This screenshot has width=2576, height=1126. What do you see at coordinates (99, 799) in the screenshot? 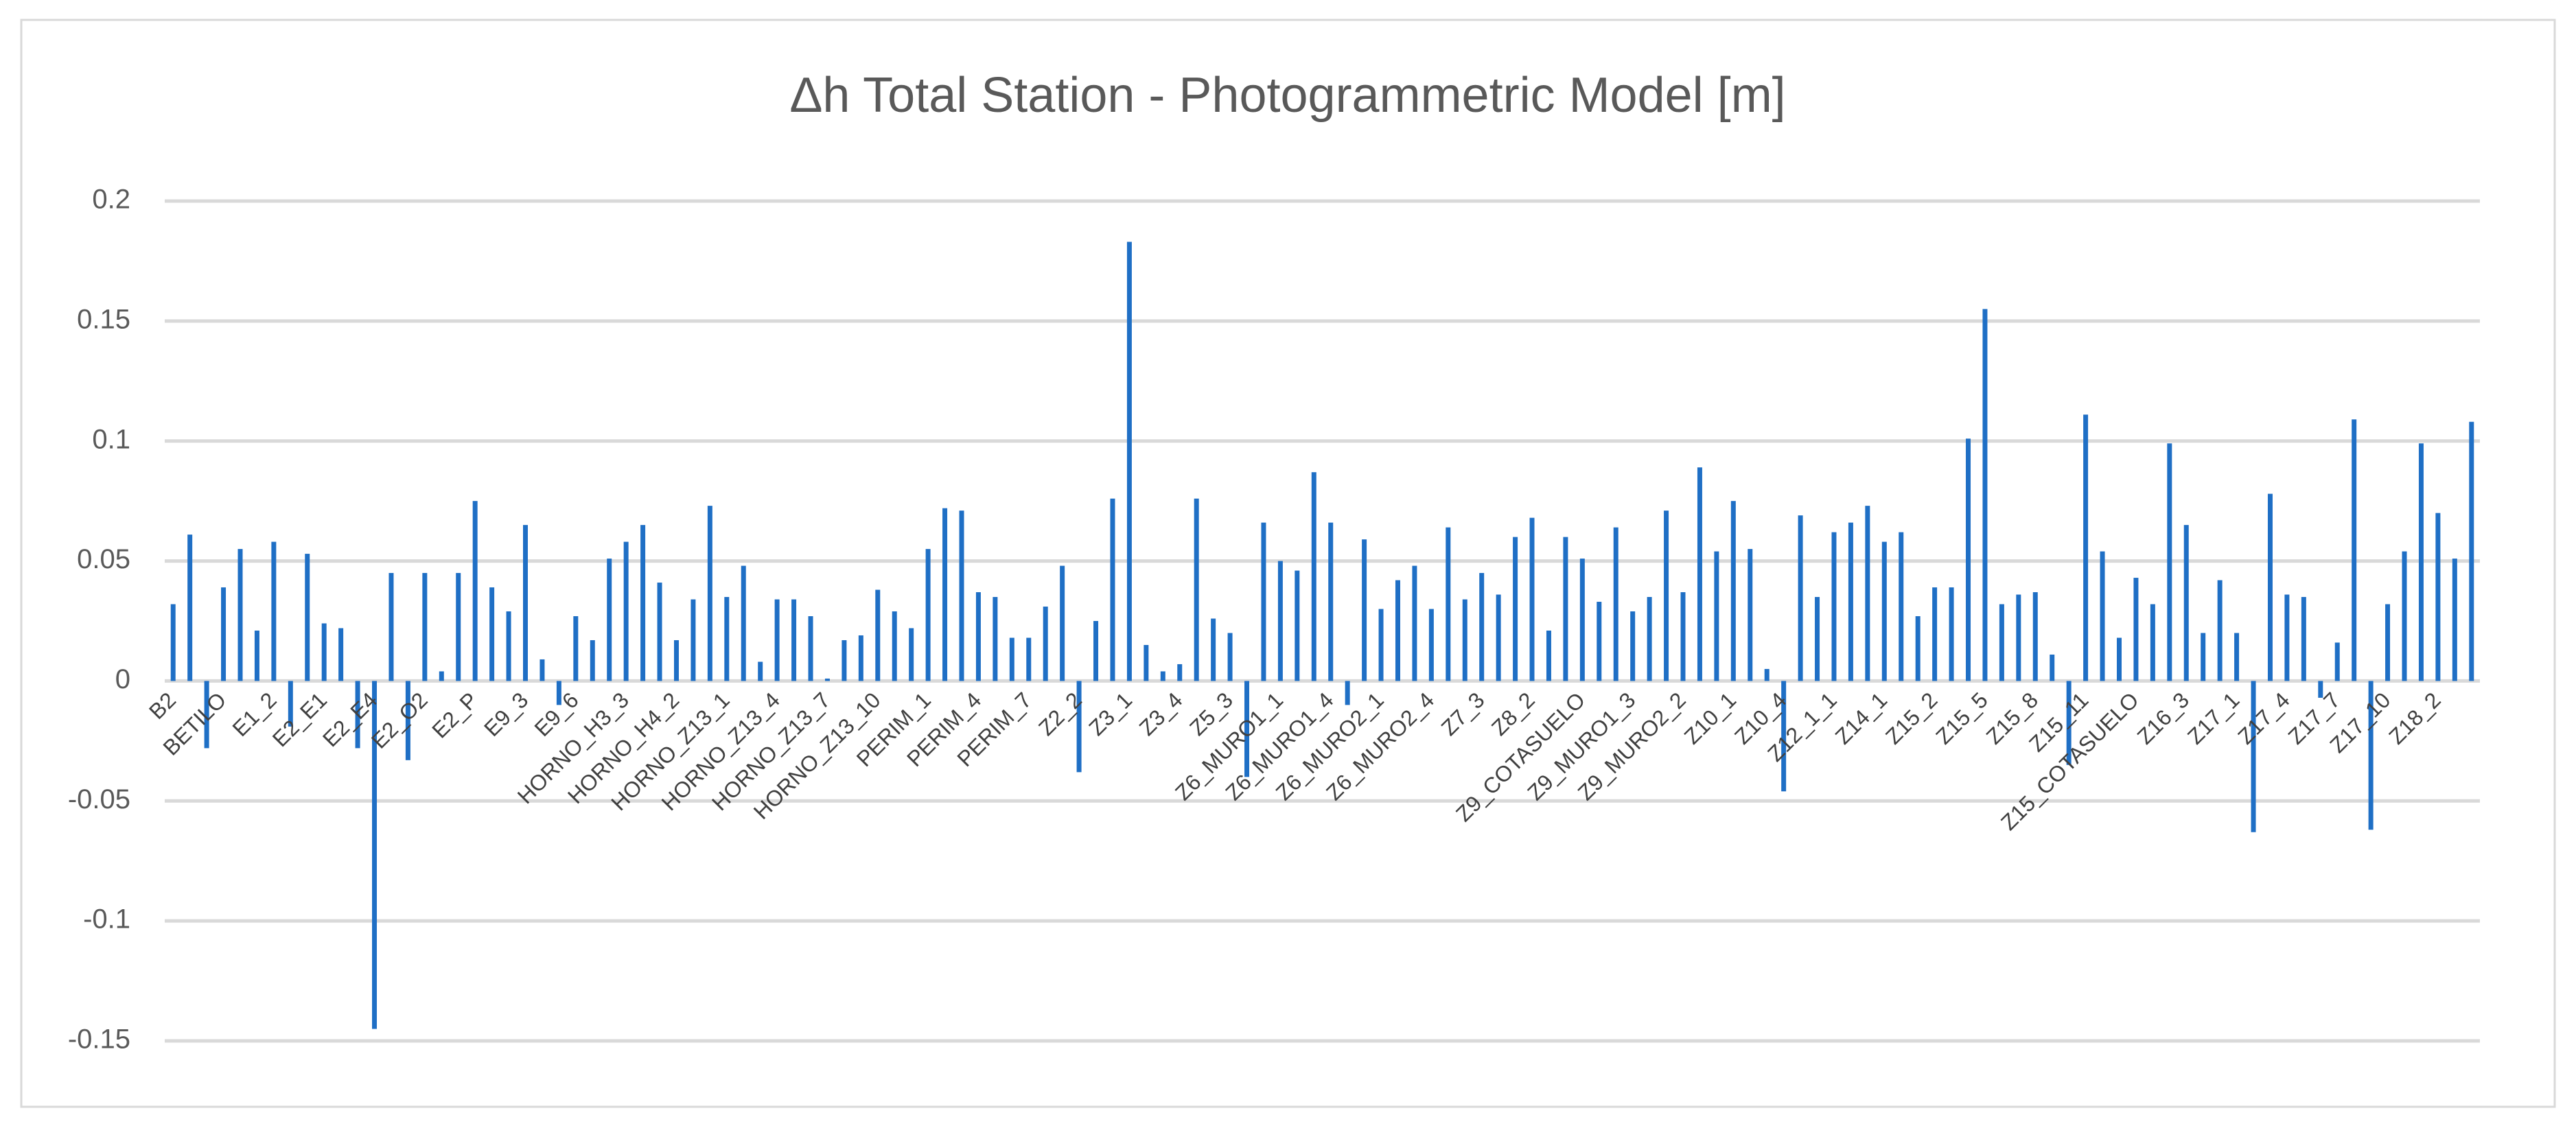
I see `y-tick-label: -0.05` at bounding box center [99, 799].